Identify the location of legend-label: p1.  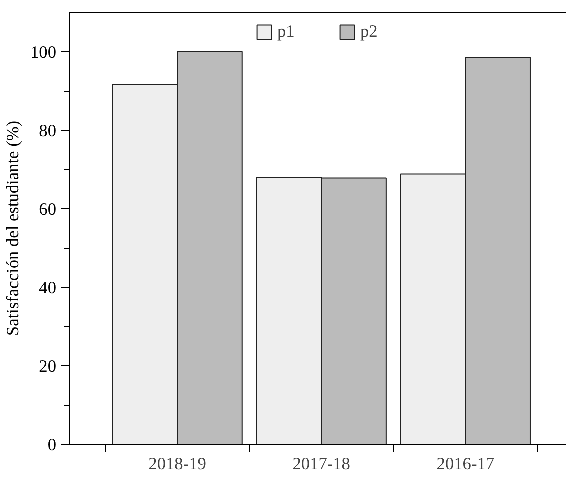
(287, 32).